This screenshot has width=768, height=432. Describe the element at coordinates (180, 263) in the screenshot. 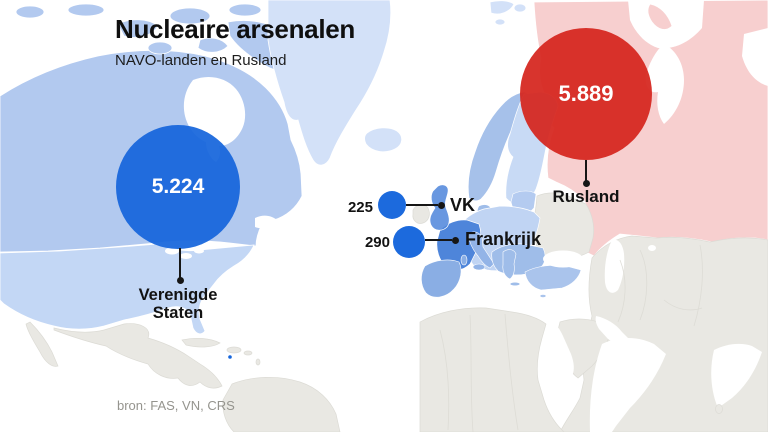

I see `leader-line-verenigde-staten` at that location.